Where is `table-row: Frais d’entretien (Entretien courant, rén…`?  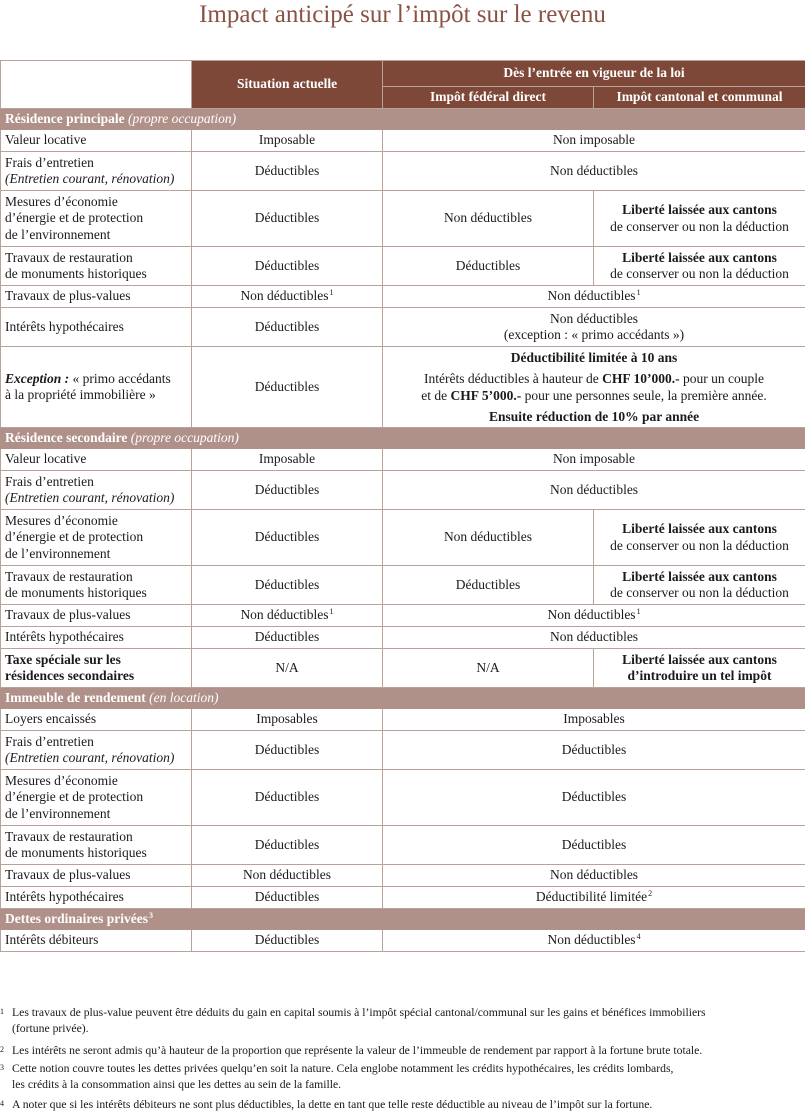
table-row: Frais d’entretien (Entretien courant, rén… is located at coordinates (402, 171).